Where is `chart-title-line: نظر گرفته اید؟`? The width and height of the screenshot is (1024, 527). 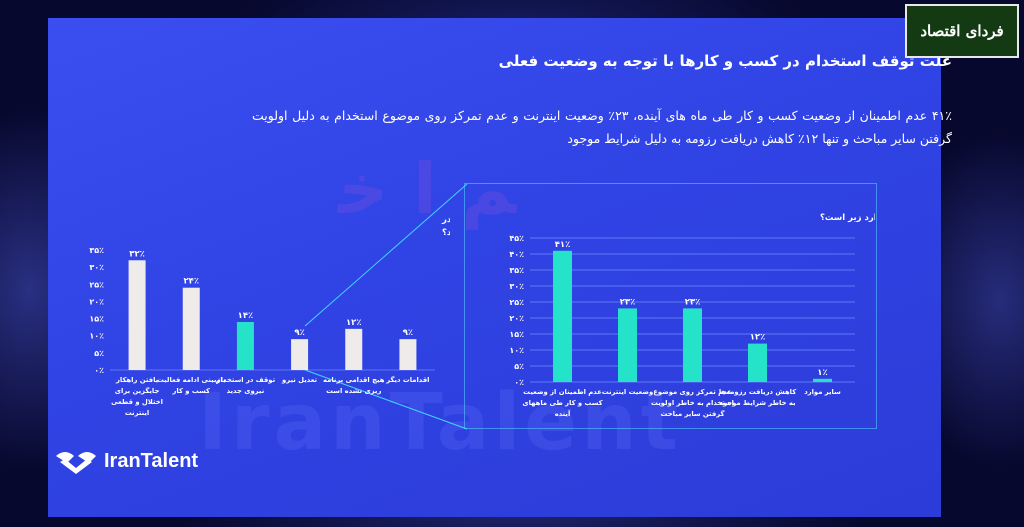
chart-title-line: نظر گرفته اید؟ is located at coordinates (446, 232).